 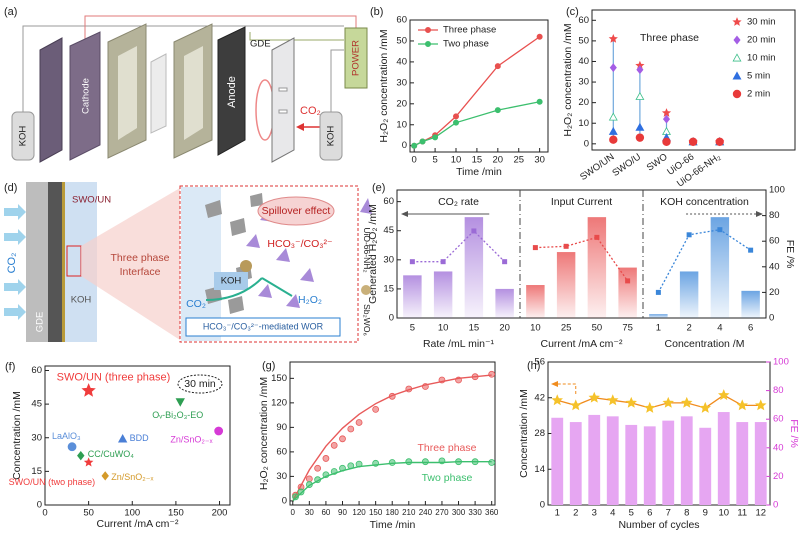 I want to click on label: HCO₃⁻/CO₃²⁻-mediated WOR, so click(x=263, y=326).